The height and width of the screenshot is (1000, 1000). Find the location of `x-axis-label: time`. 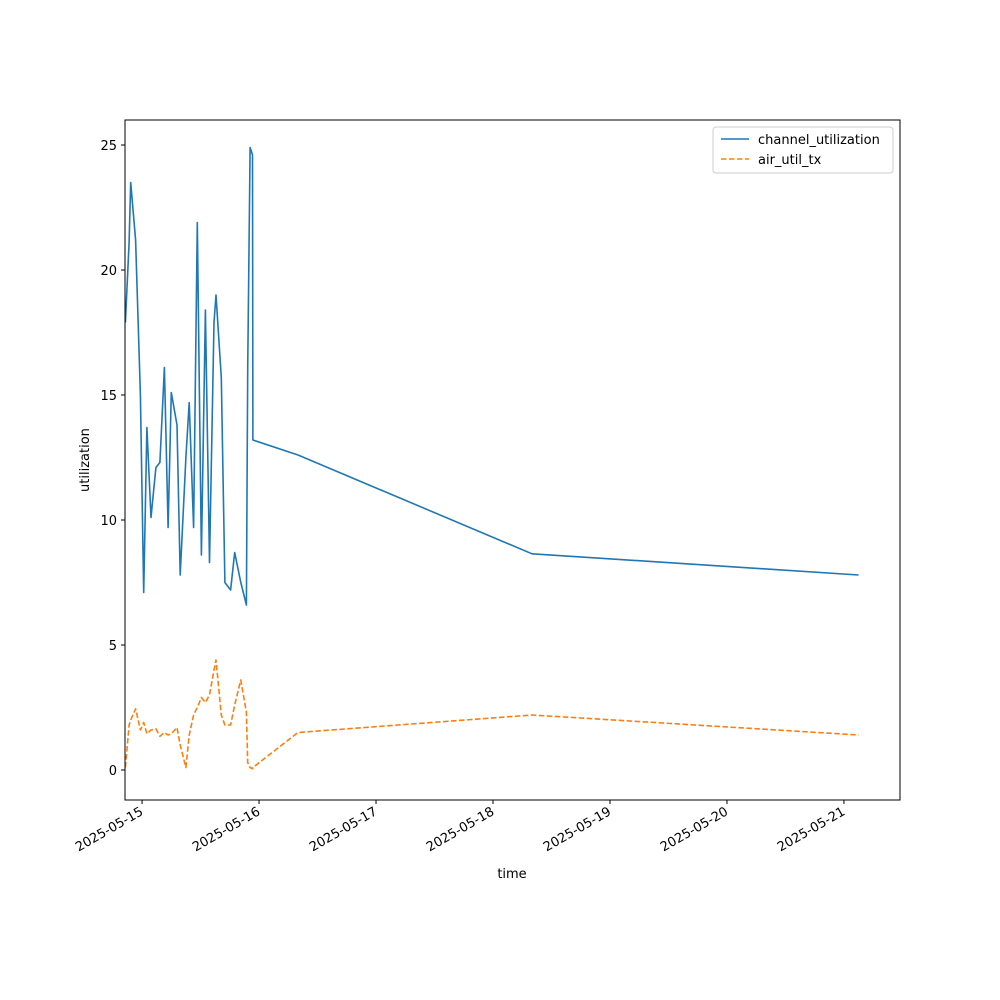

x-axis-label: time is located at coordinates (511, 874).